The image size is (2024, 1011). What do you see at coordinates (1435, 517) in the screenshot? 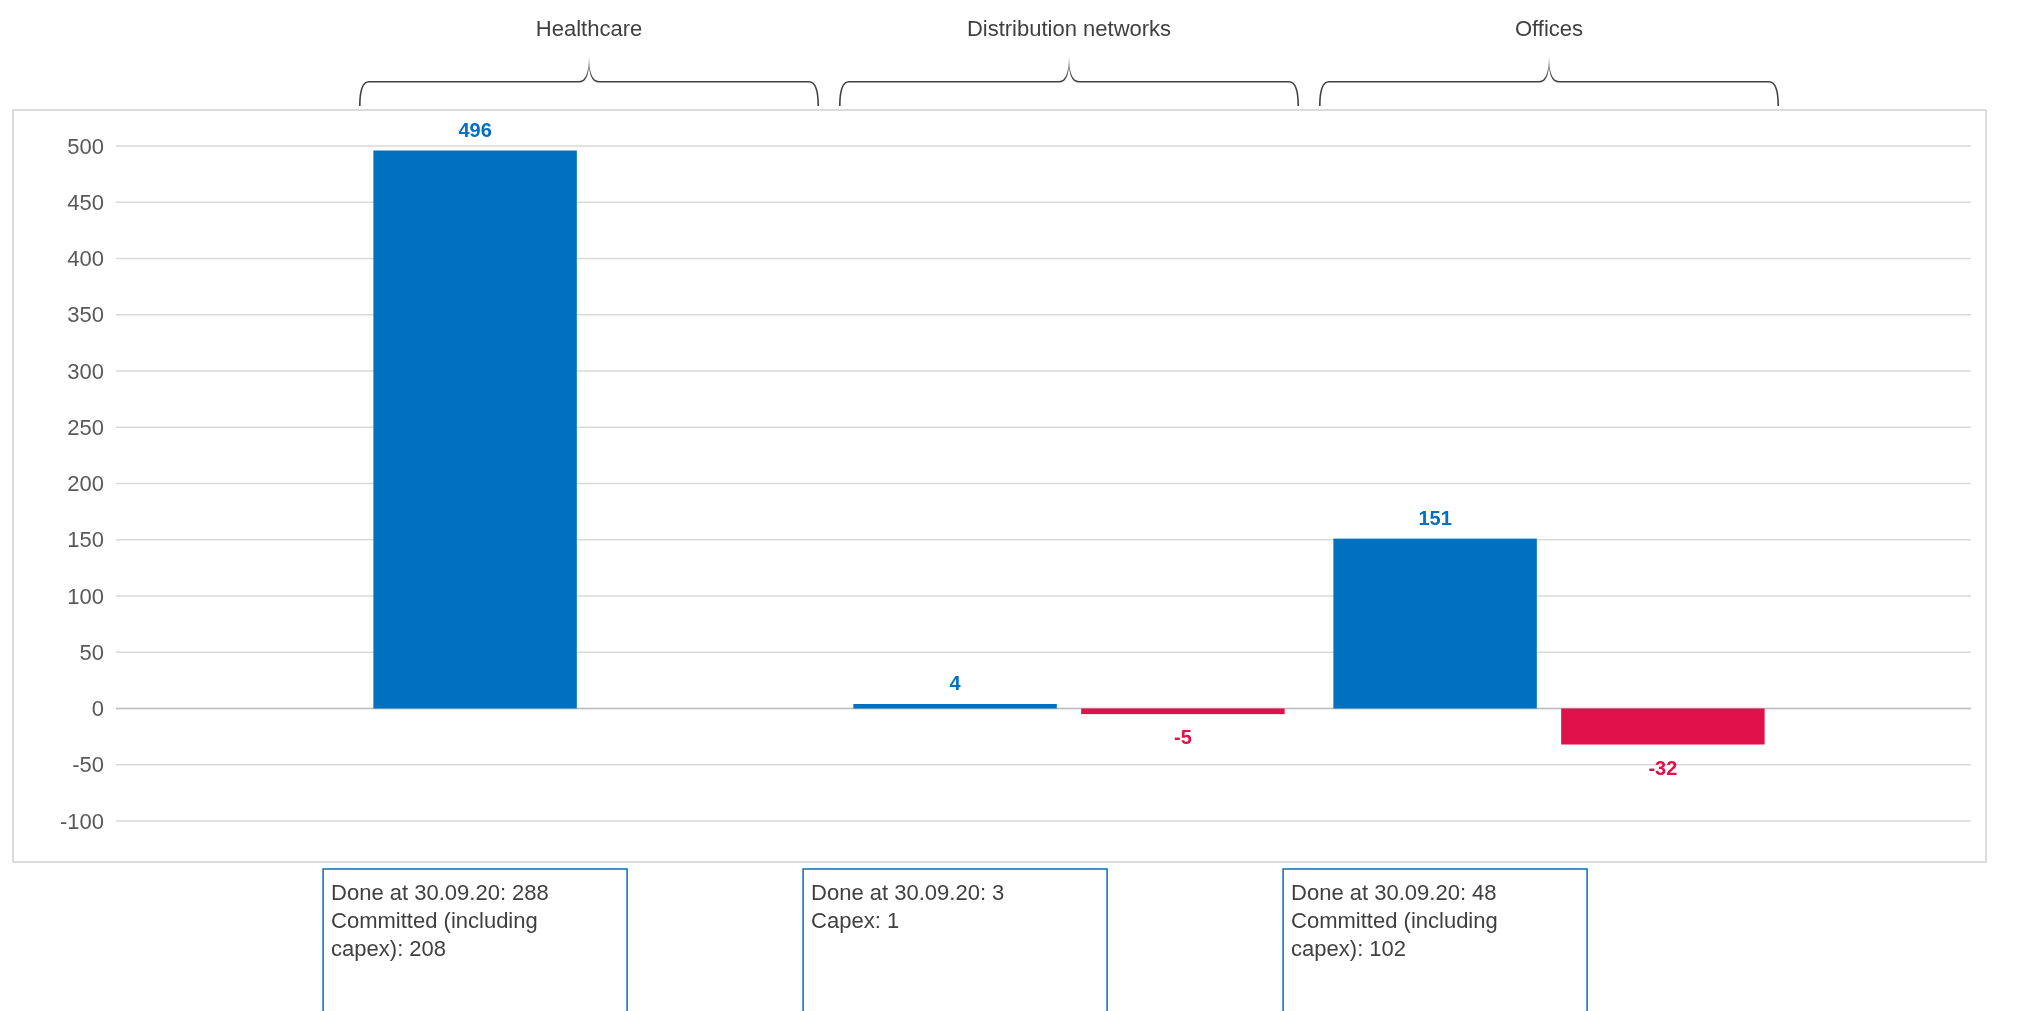
I see `data-label: 151` at bounding box center [1435, 517].